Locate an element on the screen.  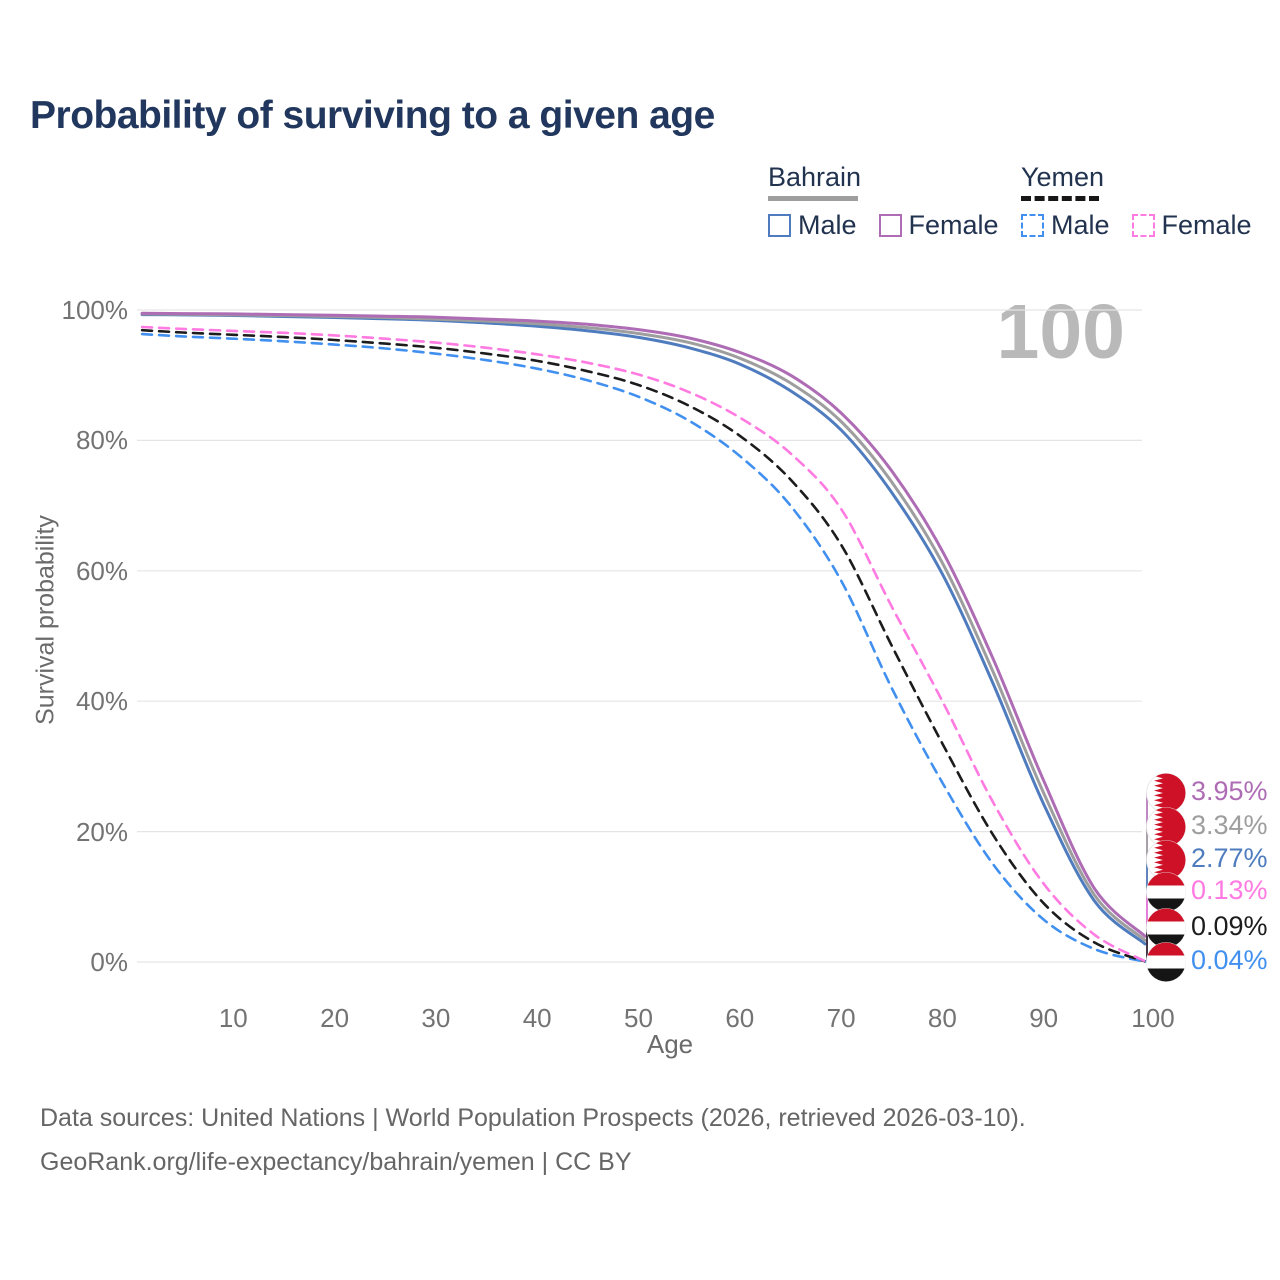
end-value-label-bahrain-female: 3.95% is located at coordinates (1229, 791).